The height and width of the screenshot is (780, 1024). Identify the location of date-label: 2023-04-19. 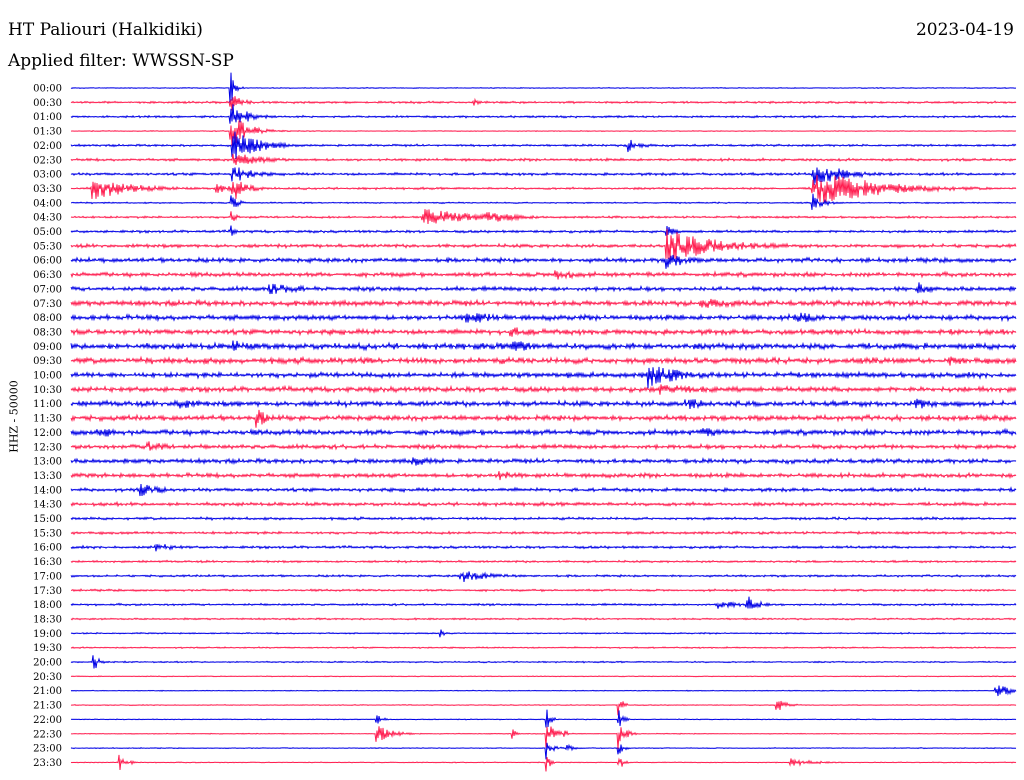
(964, 30).